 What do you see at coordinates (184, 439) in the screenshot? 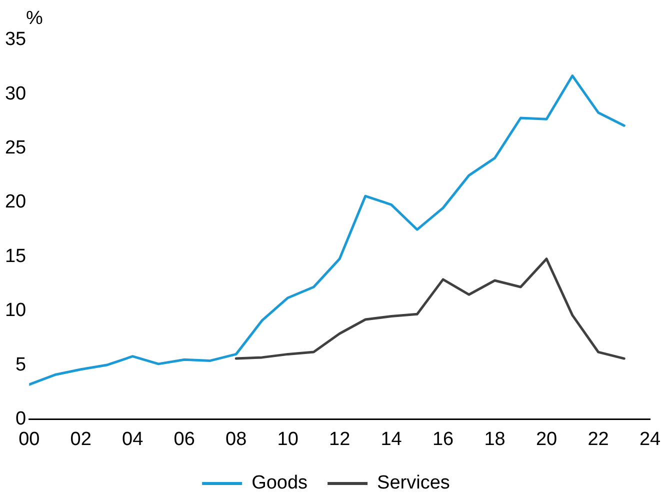
I see `x-tick-label: 06` at bounding box center [184, 439].